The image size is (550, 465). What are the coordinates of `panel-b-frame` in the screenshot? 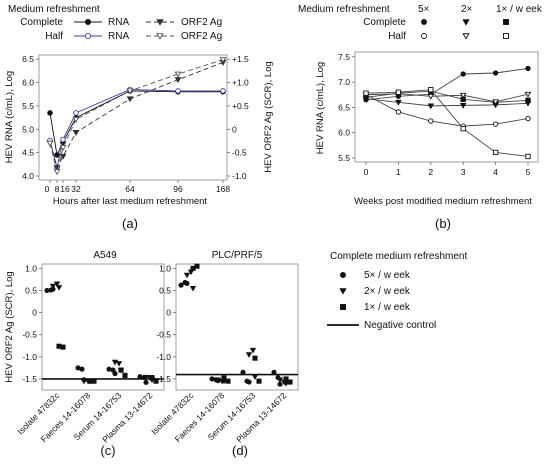 It's located at (446, 107).